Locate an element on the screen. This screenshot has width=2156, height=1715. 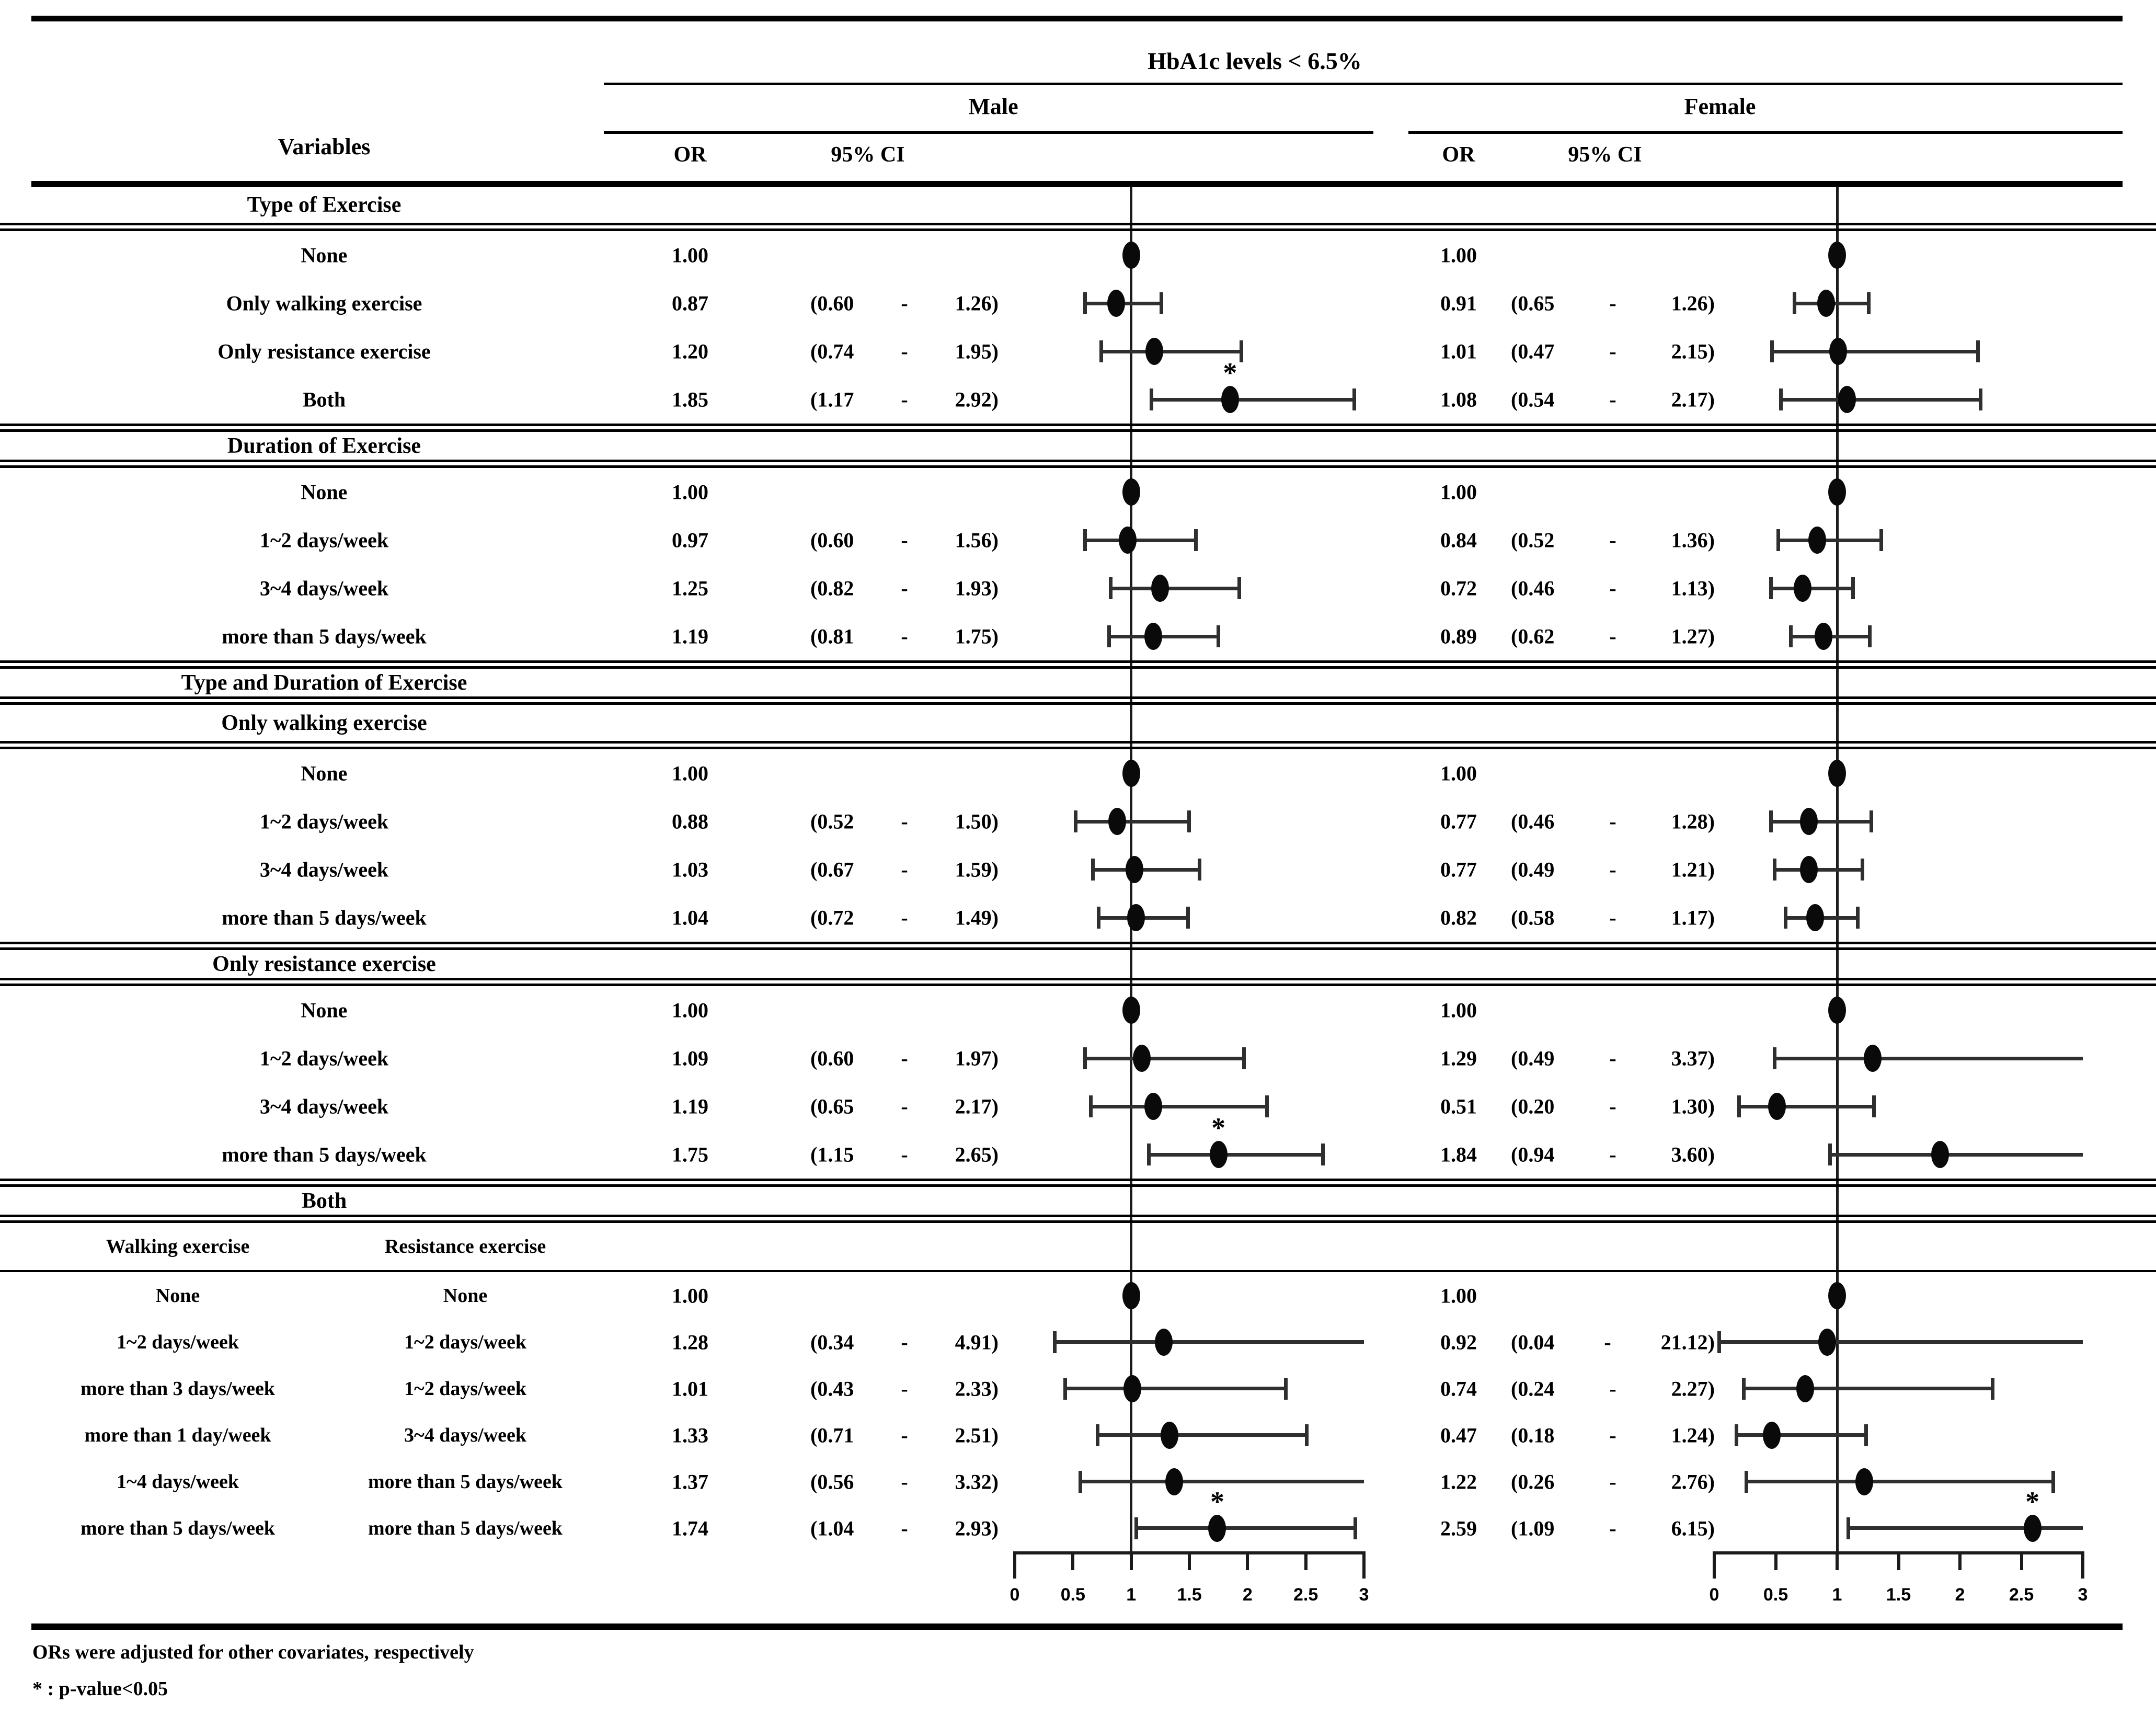
ci-value-male: (1.17 - 2.92) is located at coordinates (904, 399).